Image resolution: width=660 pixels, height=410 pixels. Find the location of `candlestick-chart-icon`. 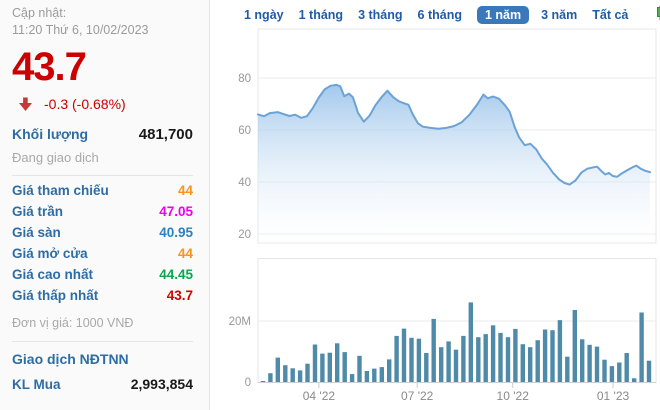

candlestick-chart-icon is located at coordinates (658, 15).